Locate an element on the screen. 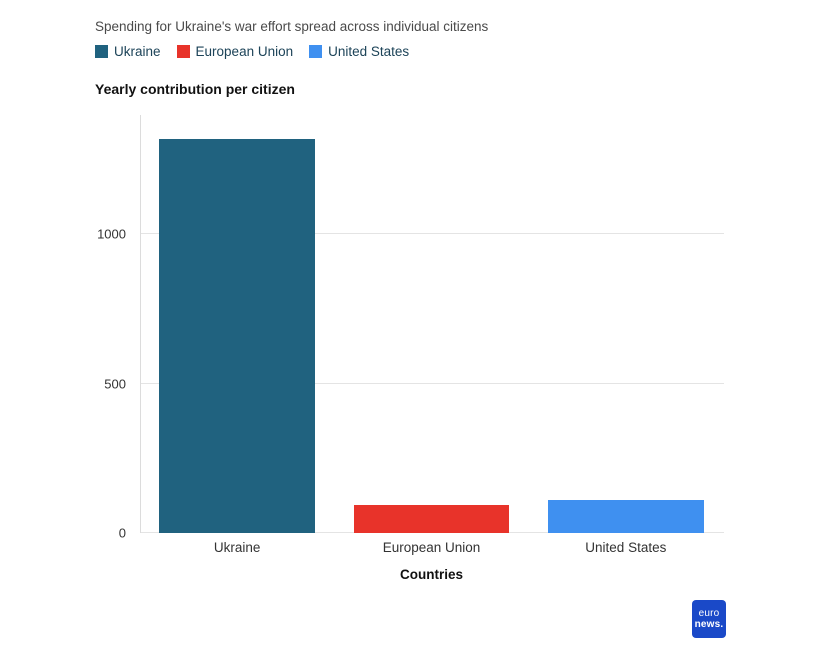  legend-item-ukraine: Ukraine is located at coordinates (128, 51).